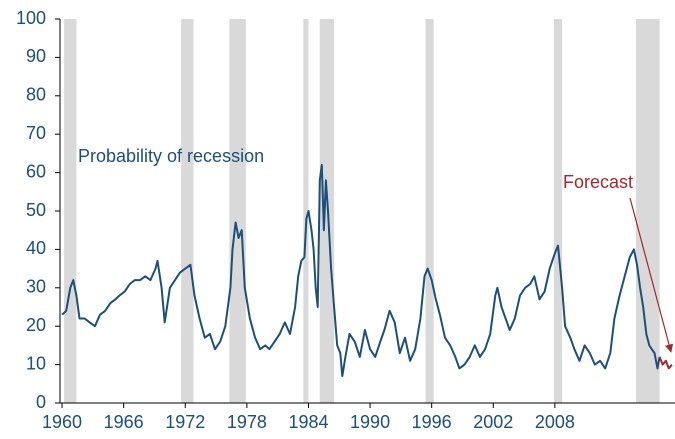 This screenshot has width=675, height=439. I want to click on forecast-label: Forecast, so click(598, 182).